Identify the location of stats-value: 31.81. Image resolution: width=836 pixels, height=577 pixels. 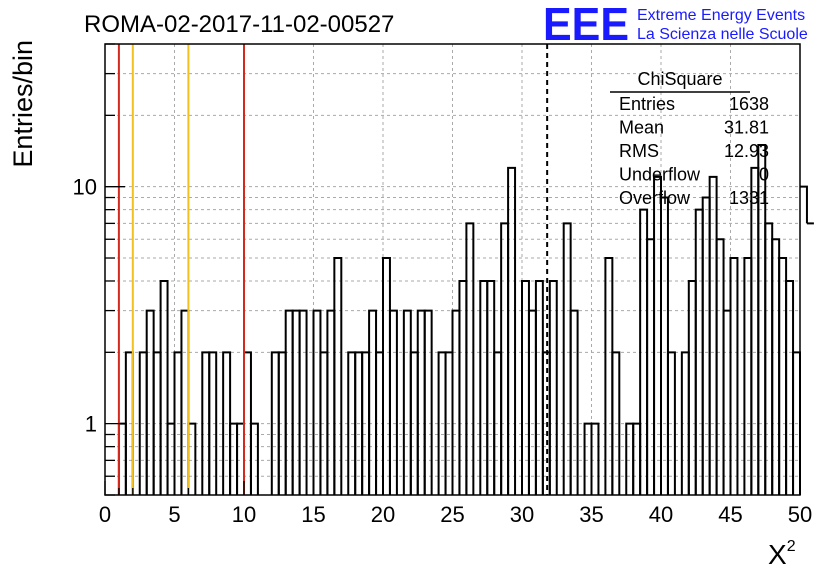
(746, 128).